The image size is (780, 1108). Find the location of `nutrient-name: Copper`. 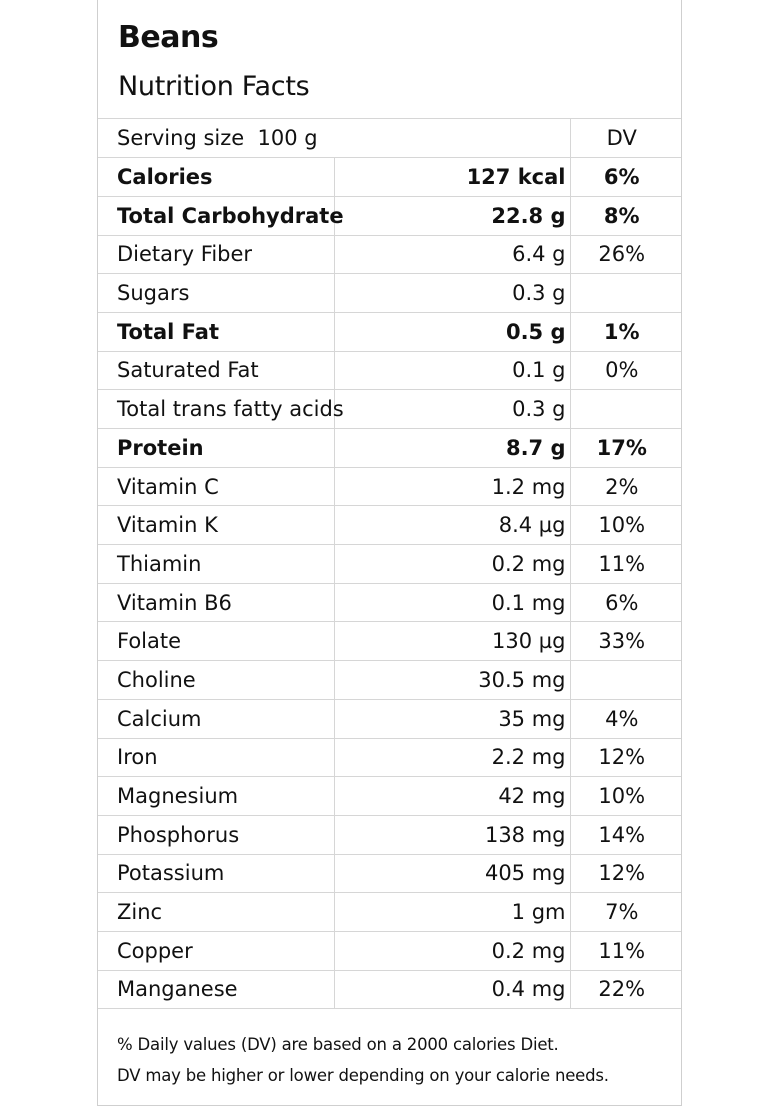

nutrient-name: Copper is located at coordinates (216, 951).